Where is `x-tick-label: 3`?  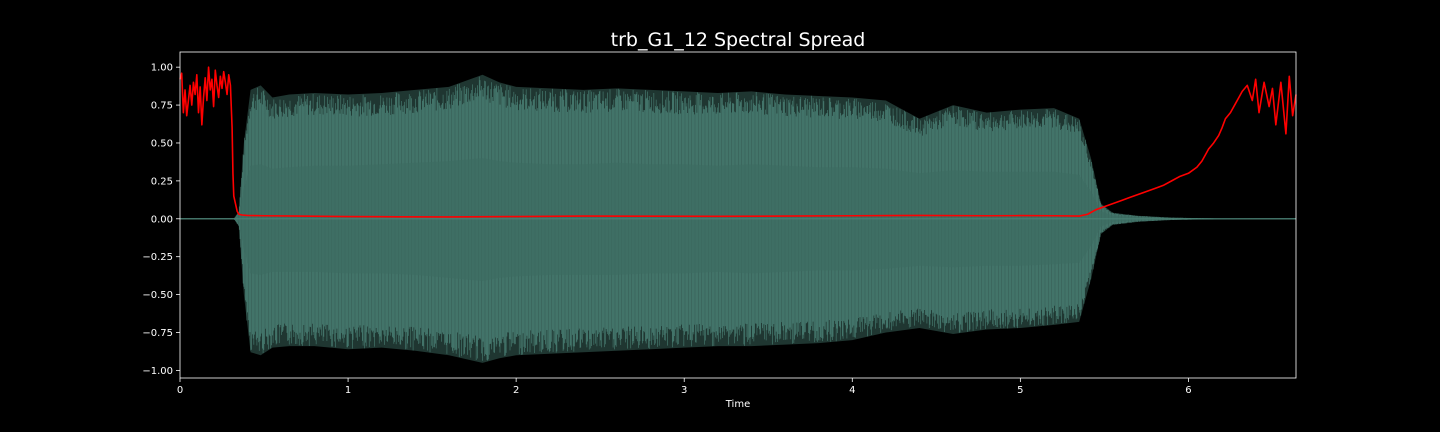
x-tick-label: 3 is located at coordinates (684, 390).